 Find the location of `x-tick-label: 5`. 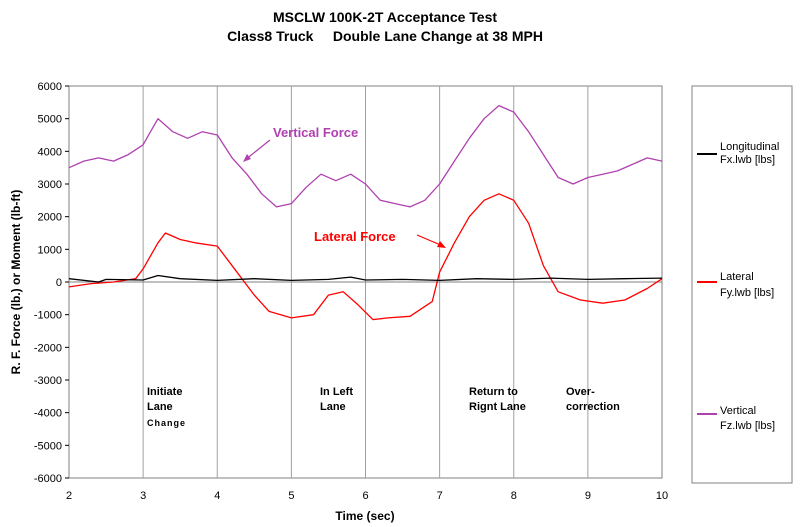

x-tick-label: 5 is located at coordinates (291, 496).